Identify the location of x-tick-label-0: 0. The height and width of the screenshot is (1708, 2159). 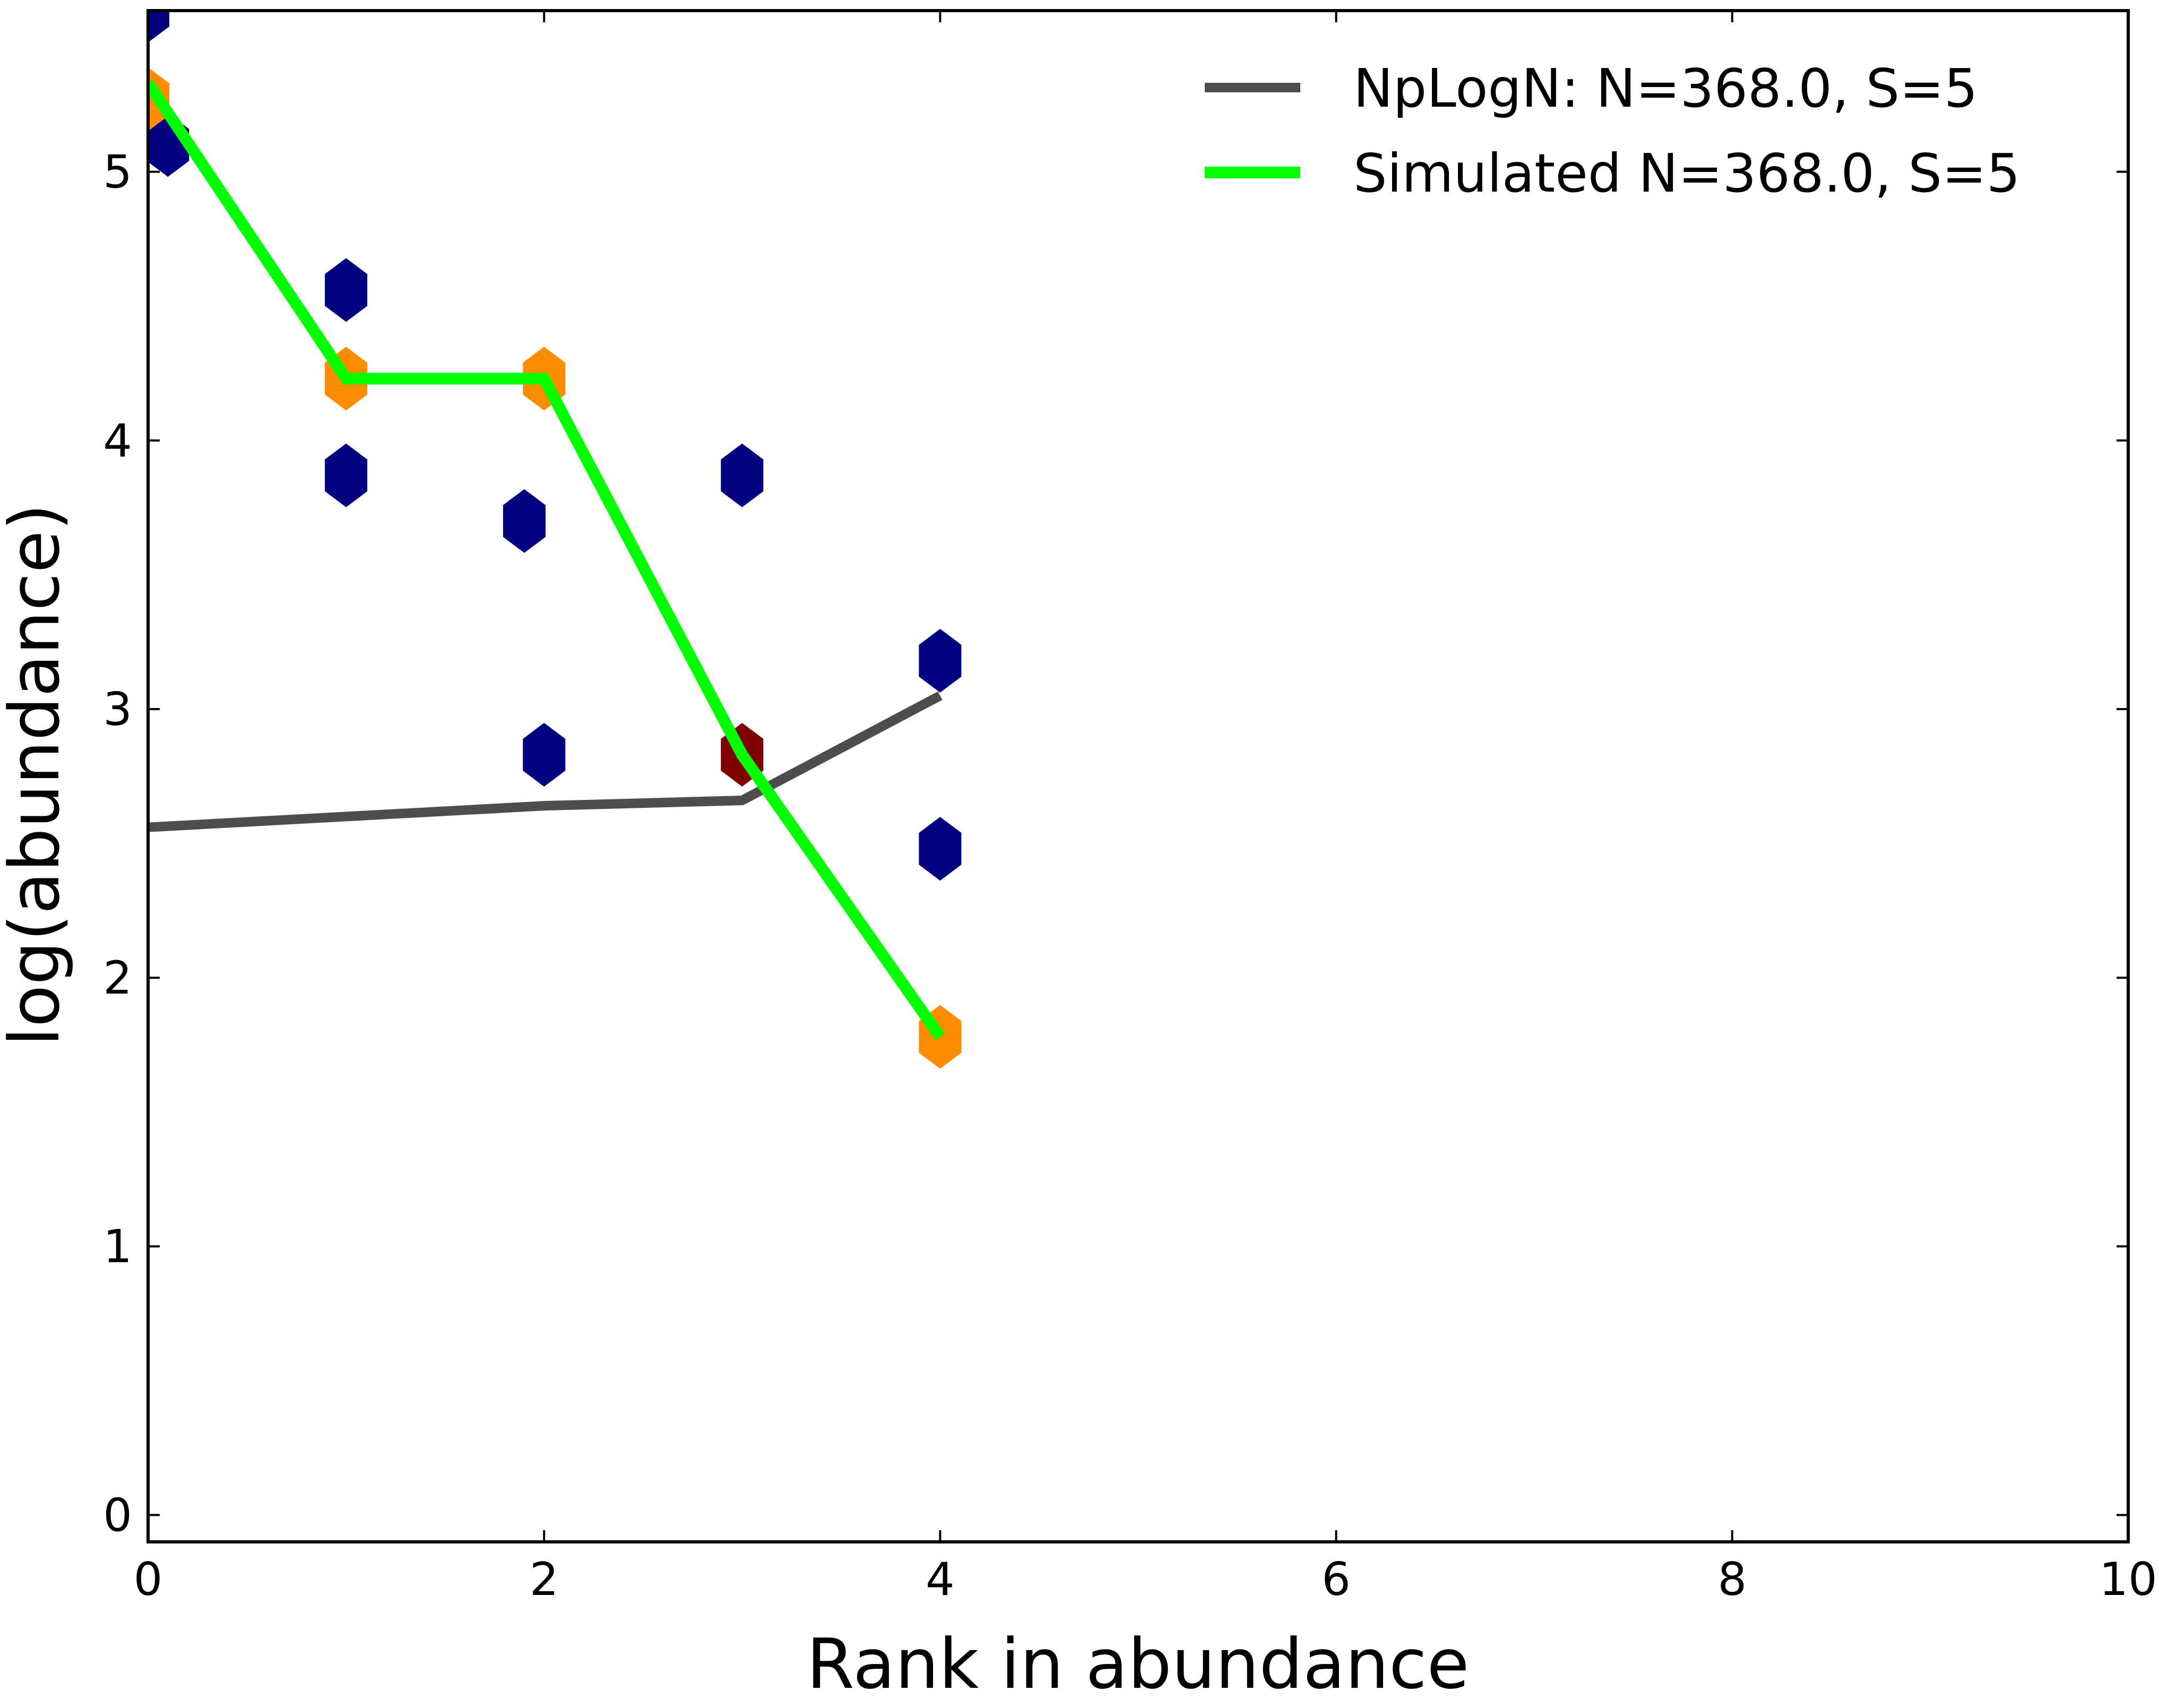
(149, 1579).